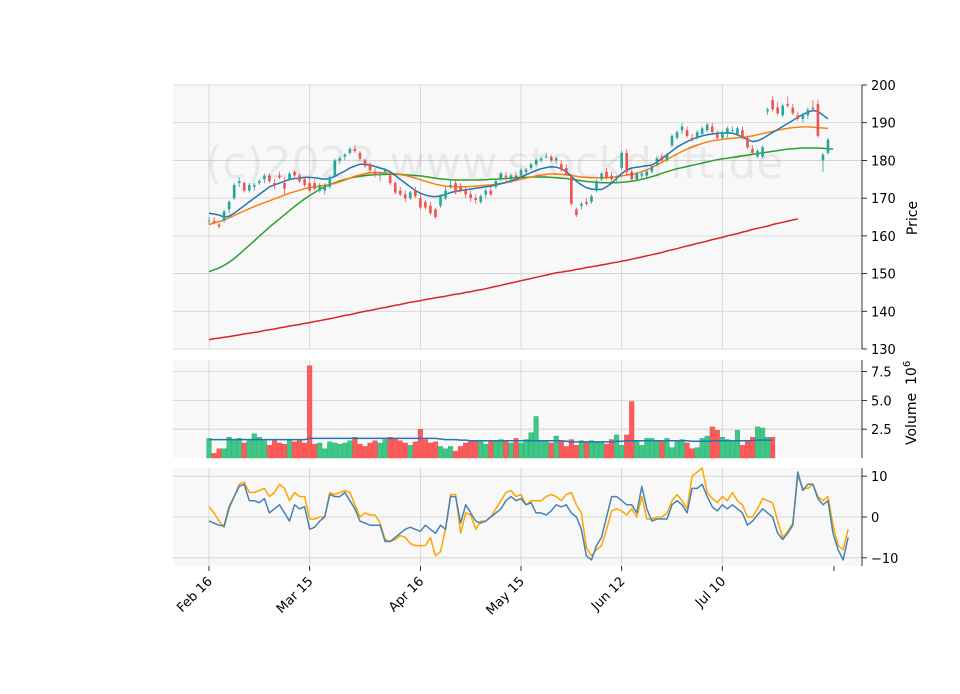 The image size is (960, 694). I want to click on watermark: (c)2023 www.stockdrift.de, so click(494, 163).